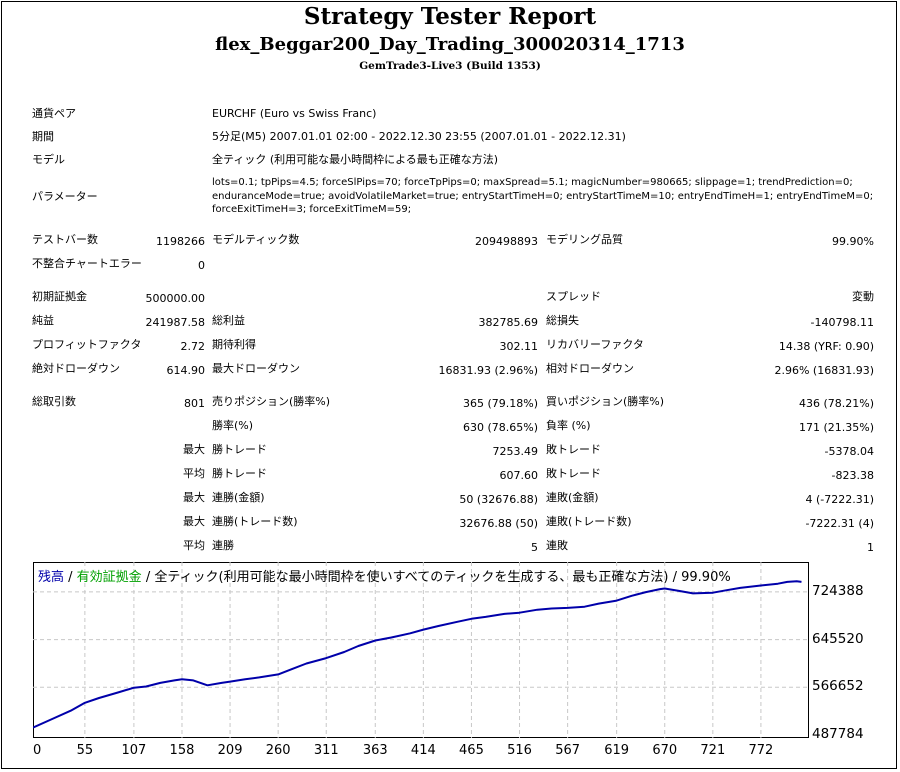 This screenshot has width=900, height=772. What do you see at coordinates (824, 370) in the screenshot?
I see `reldd-value: 2.96% (16831.93)` at bounding box center [824, 370].